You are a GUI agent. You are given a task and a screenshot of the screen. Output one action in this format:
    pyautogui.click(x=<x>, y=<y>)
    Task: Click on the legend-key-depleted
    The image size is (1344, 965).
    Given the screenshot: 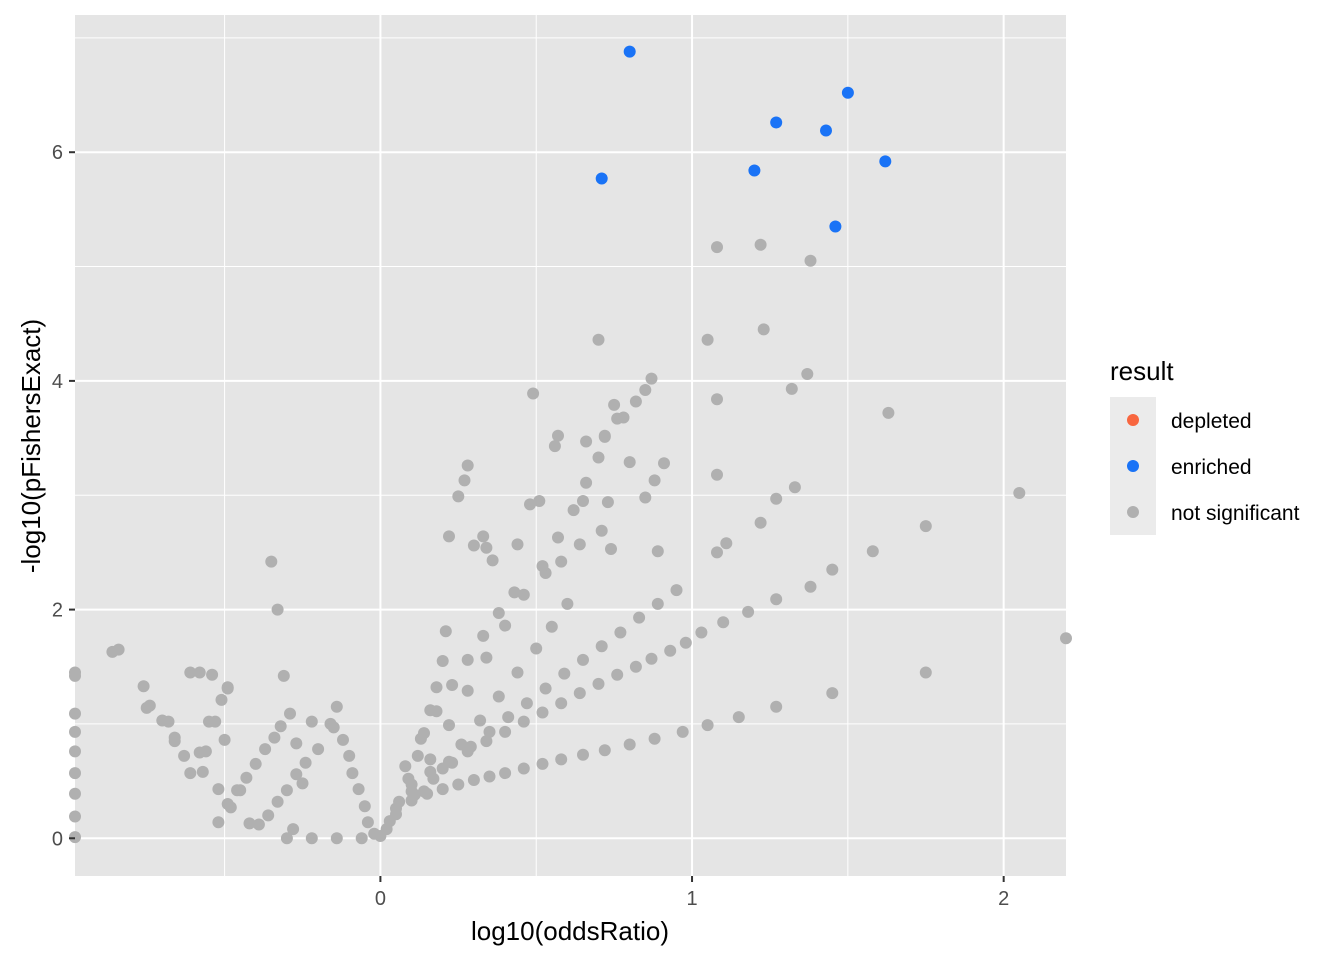 What is the action you would take?
    pyautogui.click(x=1133, y=420)
    